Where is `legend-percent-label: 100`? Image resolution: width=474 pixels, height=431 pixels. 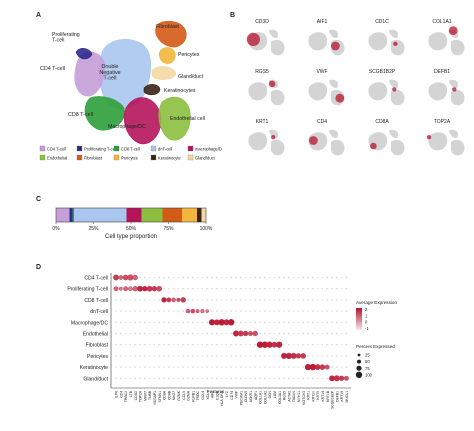 legend-percent-label: 100 is located at coordinates (369, 374).